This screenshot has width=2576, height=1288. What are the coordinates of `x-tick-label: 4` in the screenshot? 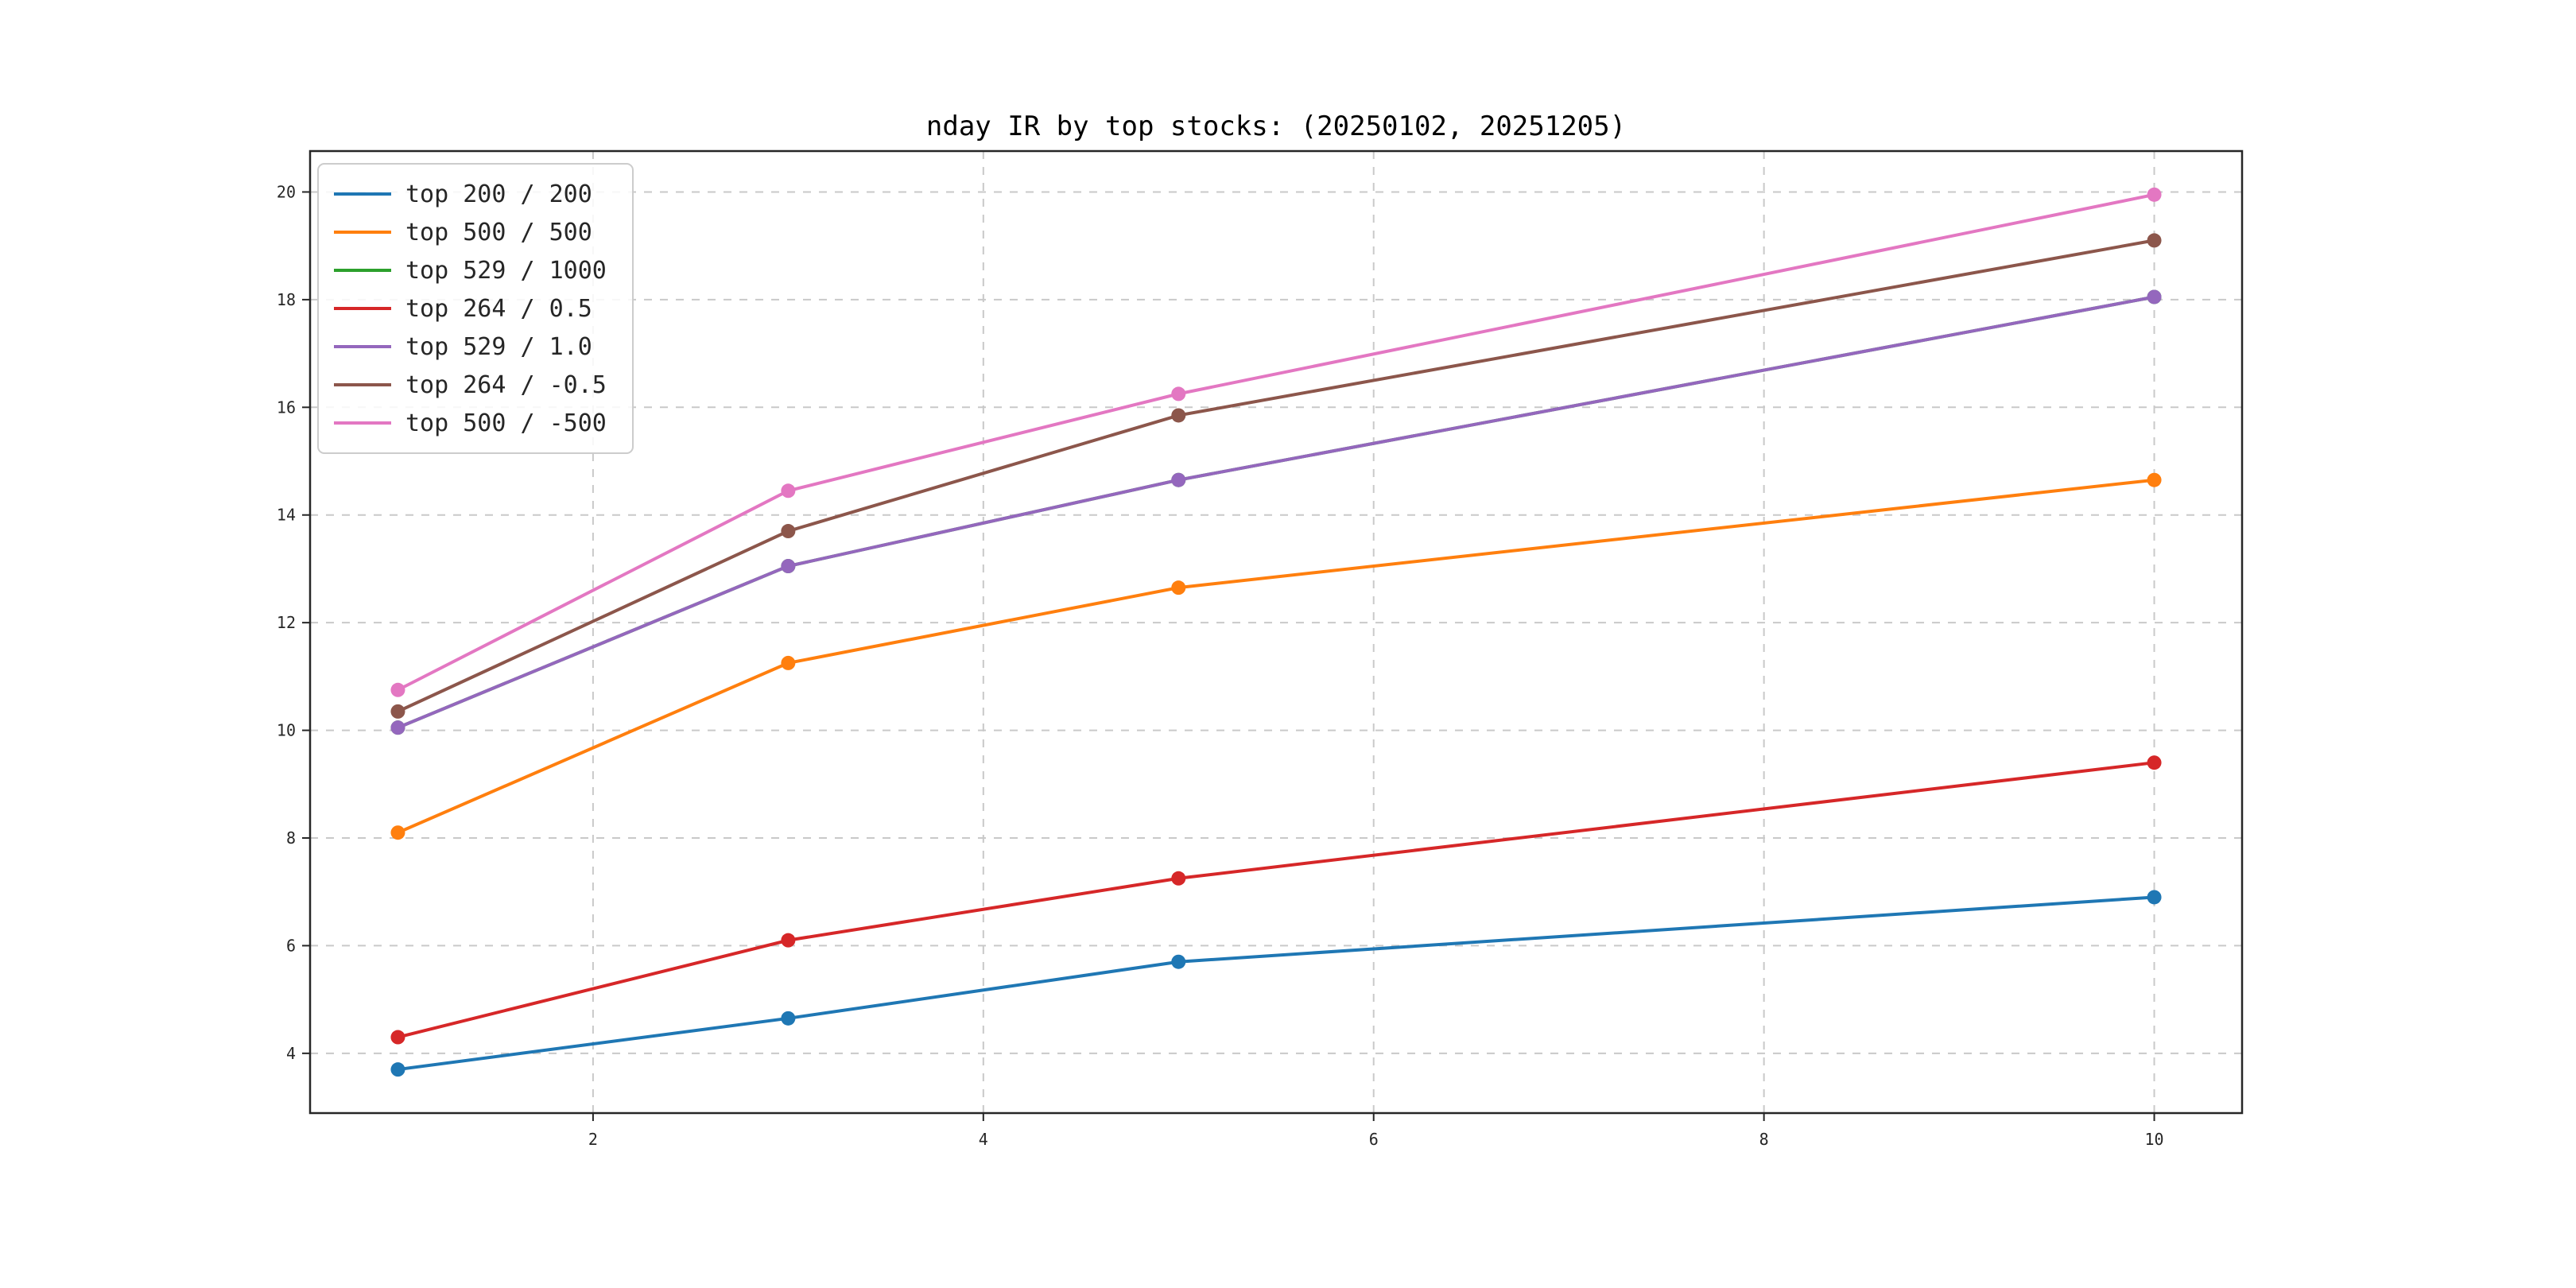 It's located at (984, 1139).